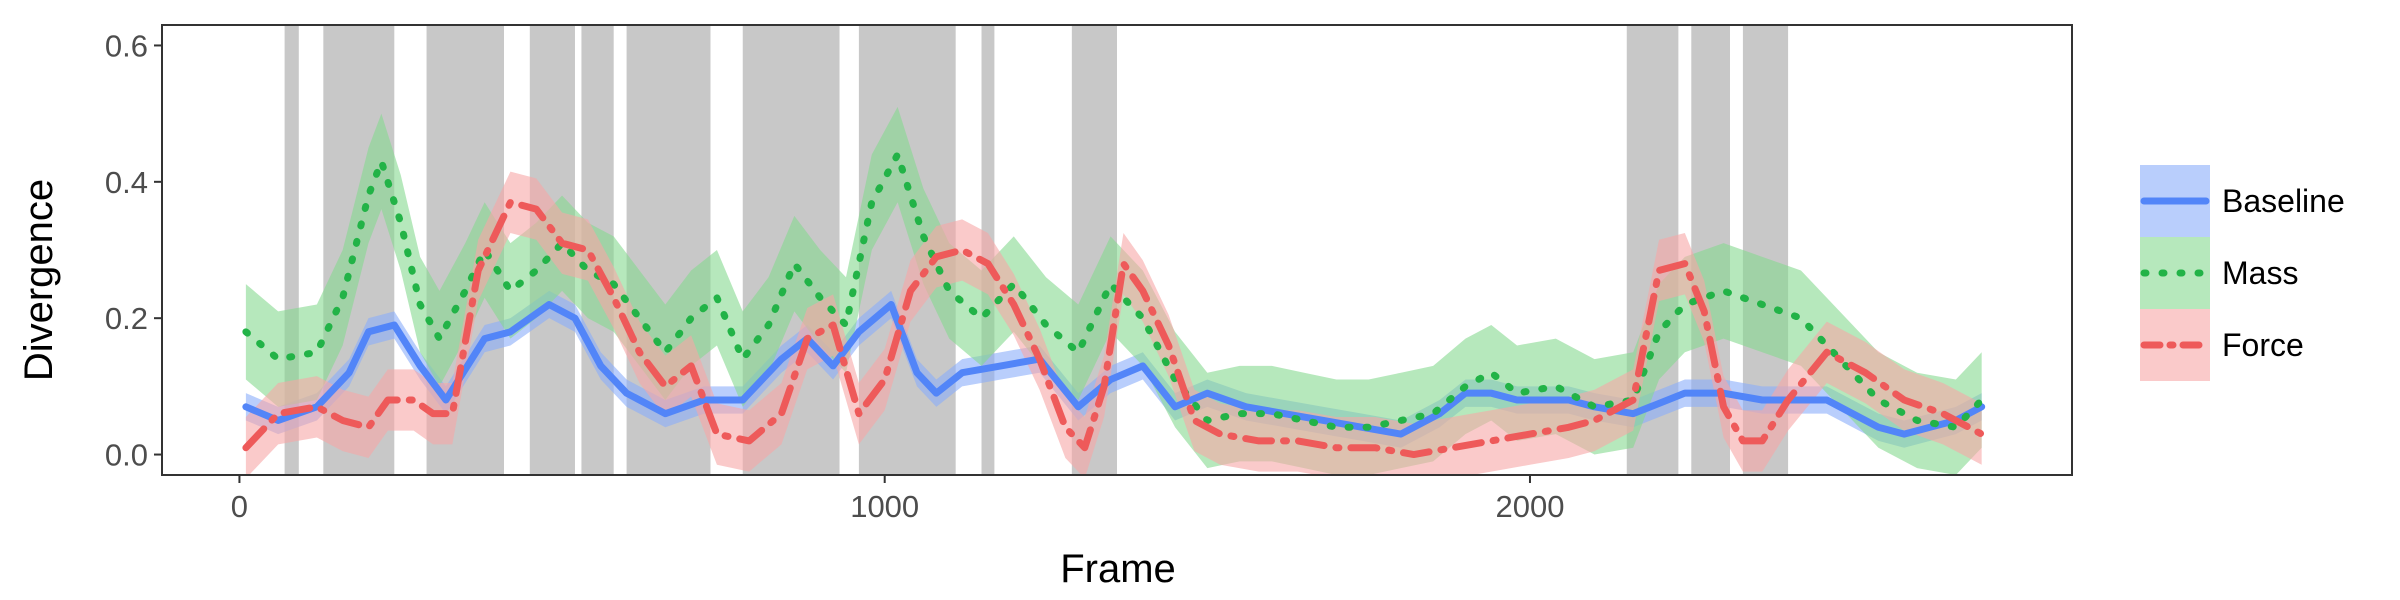 The image size is (2400, 600). I want to click on legend-label-mass: Mass, so click(2260, 273).